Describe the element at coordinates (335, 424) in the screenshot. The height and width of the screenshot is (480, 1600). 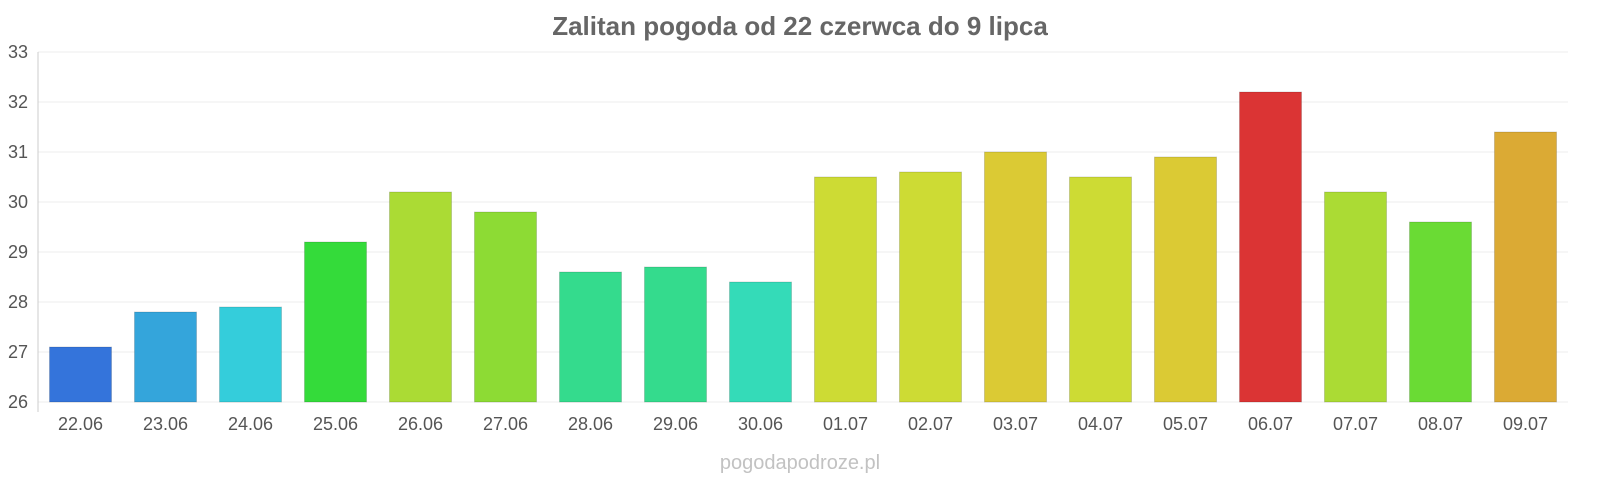
I see `x-tick-label: 25.06` at that location.